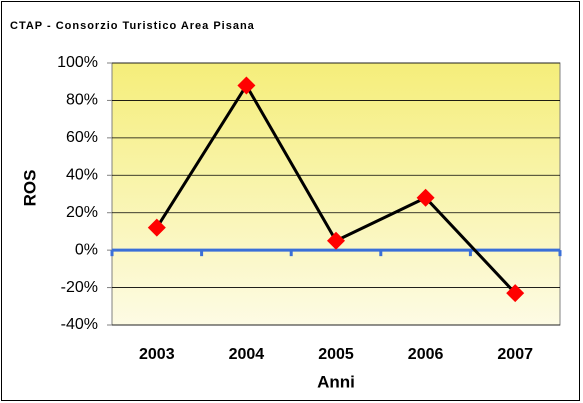  I want to click on x-tick-label: 2007, so click(515, 354).